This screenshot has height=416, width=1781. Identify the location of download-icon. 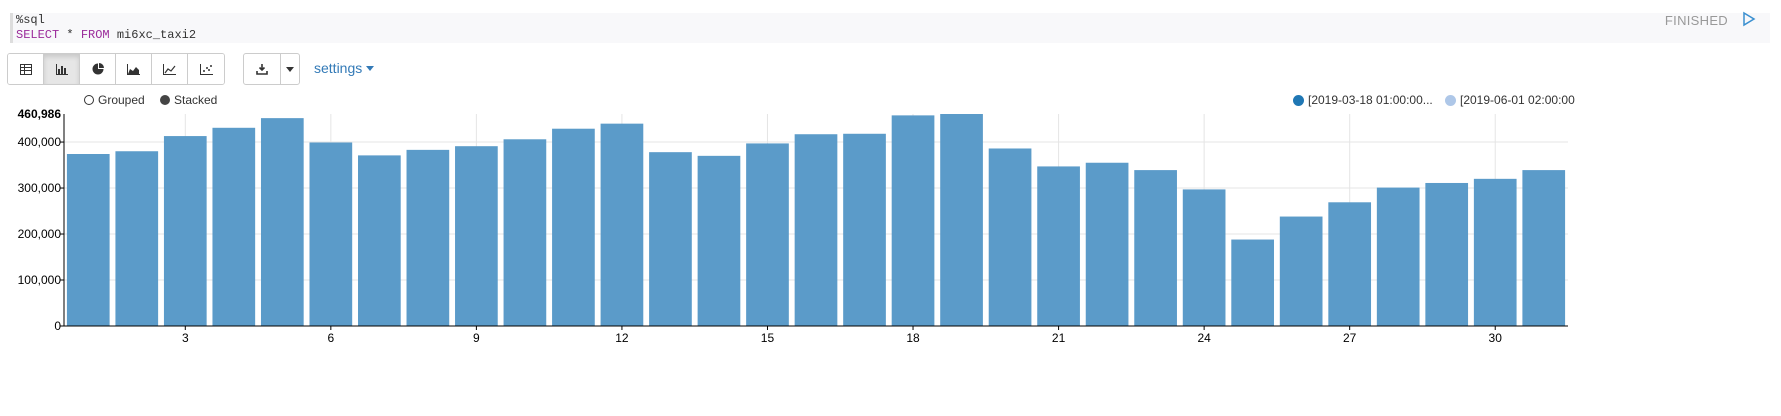
(262, 69).